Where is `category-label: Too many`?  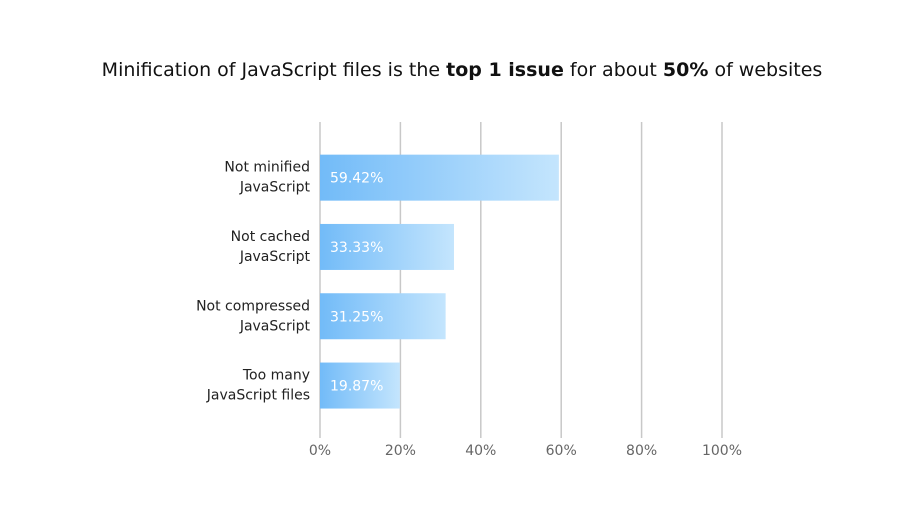 category-label: Too many is located at coordinates (276, 376).